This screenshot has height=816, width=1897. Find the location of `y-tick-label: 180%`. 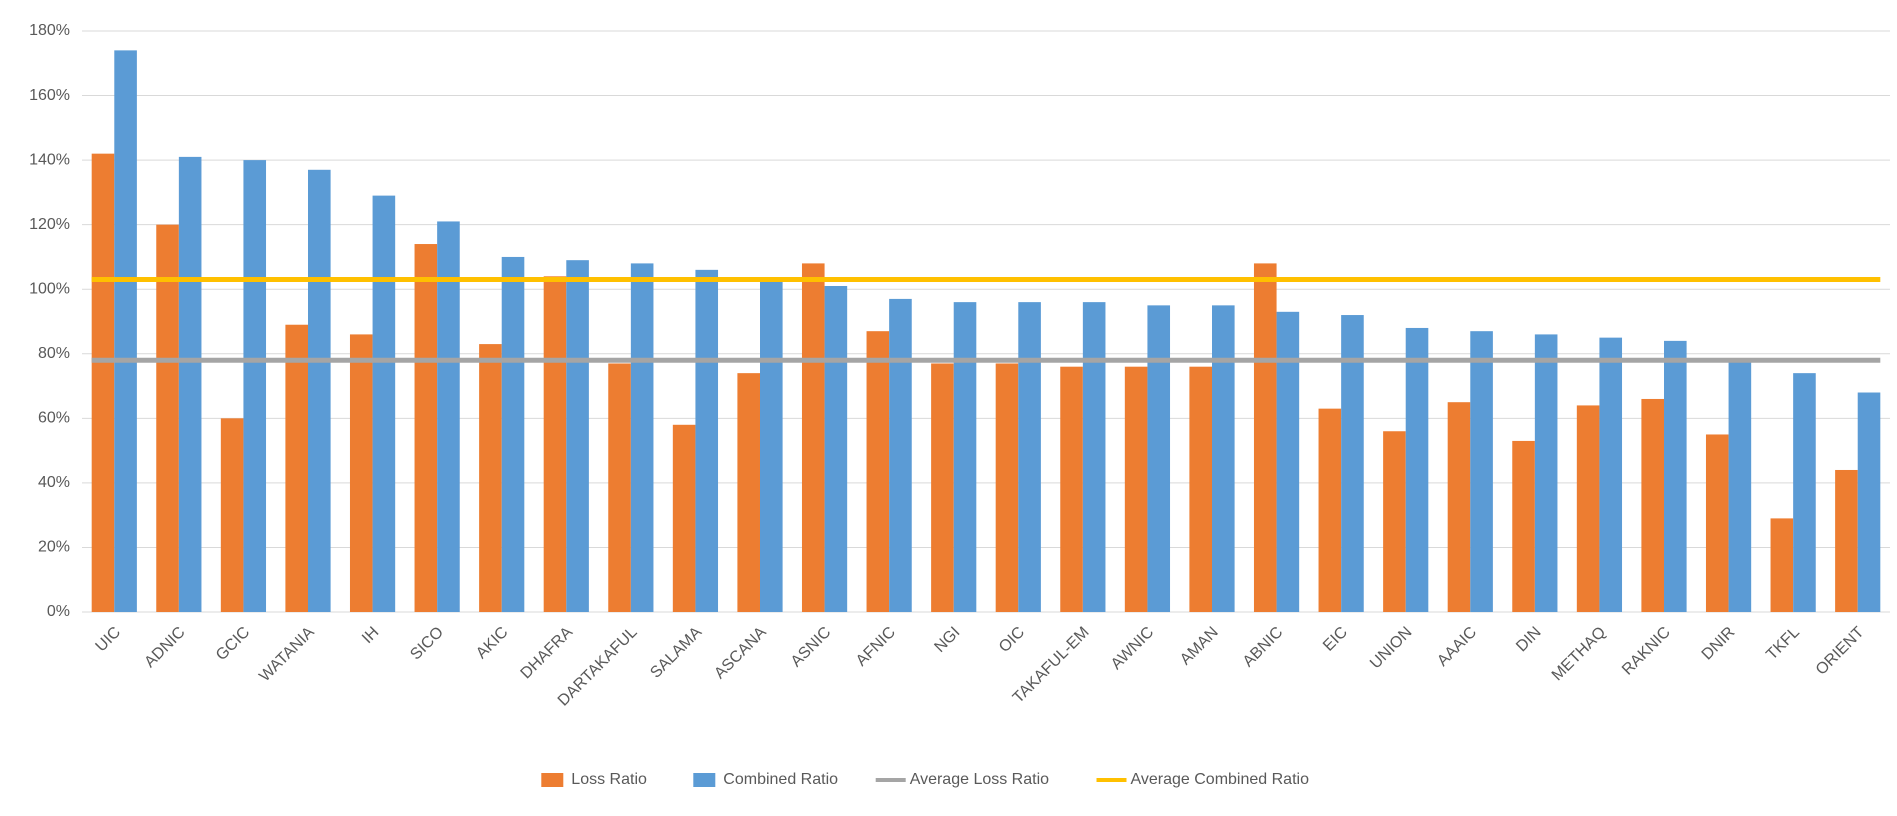

y-tick-label: 180% is located at coordinates (49, 30).